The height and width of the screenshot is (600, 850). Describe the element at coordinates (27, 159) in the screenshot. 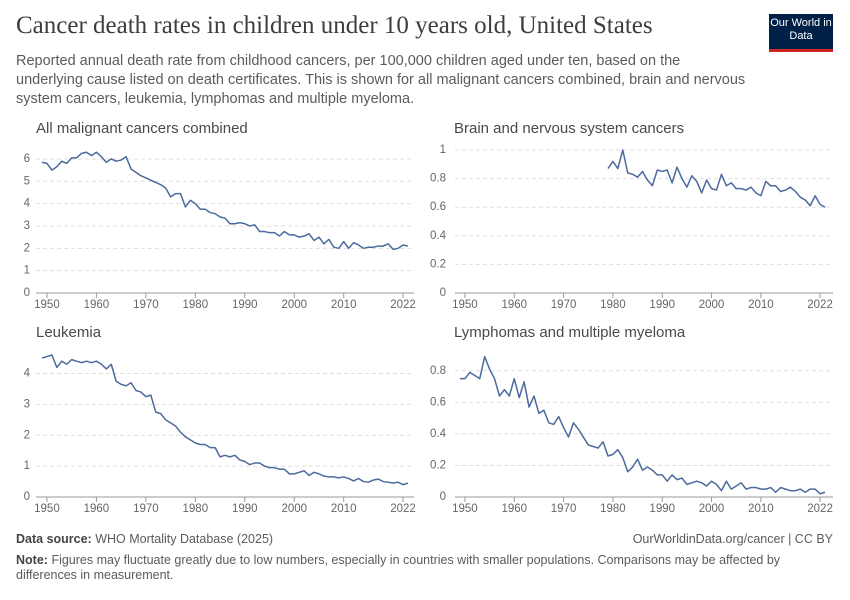

I see `y-tick-label: 6` at that location.